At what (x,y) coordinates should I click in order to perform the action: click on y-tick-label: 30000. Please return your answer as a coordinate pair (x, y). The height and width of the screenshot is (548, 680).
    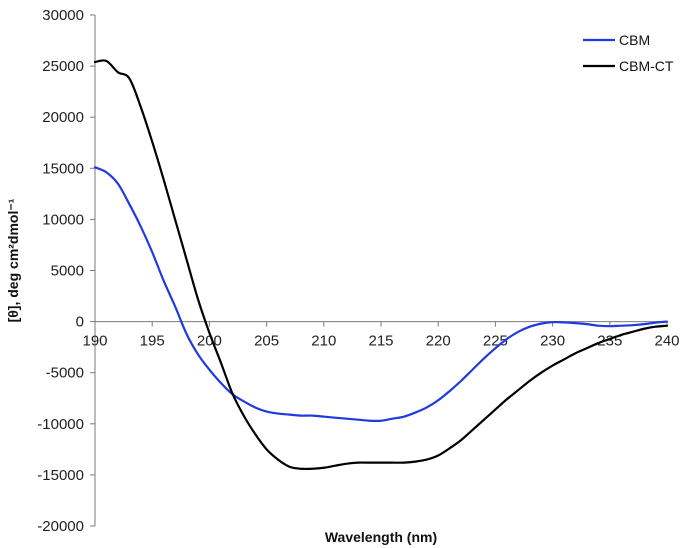
    Looking at the image, I should click on (63, 15).